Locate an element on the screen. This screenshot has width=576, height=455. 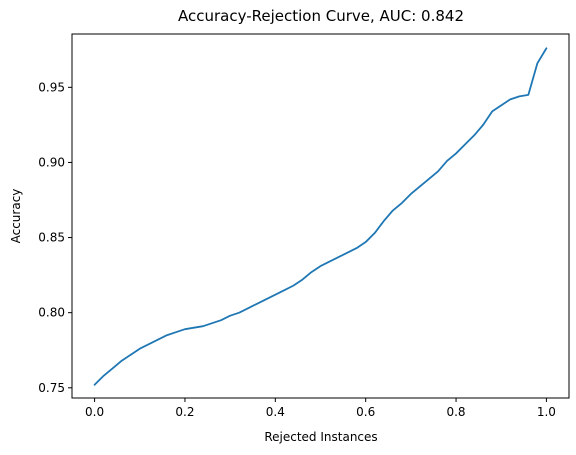
x-tick-label: 0.4 is located at coordinates (275, 412).